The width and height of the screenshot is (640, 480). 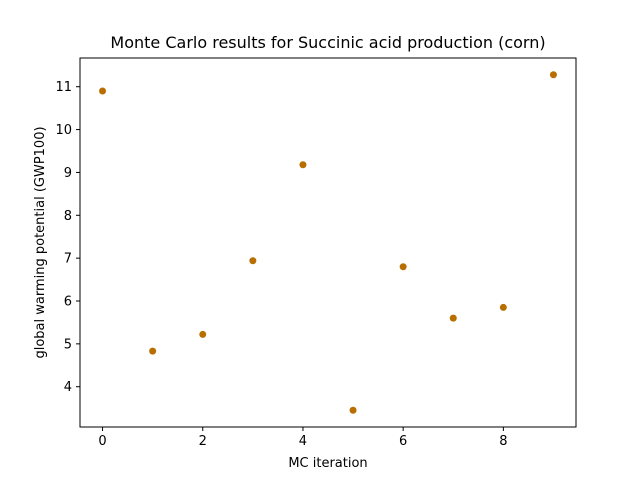 I want to click on x-tick-label: 8, so click(x=503, y=441).